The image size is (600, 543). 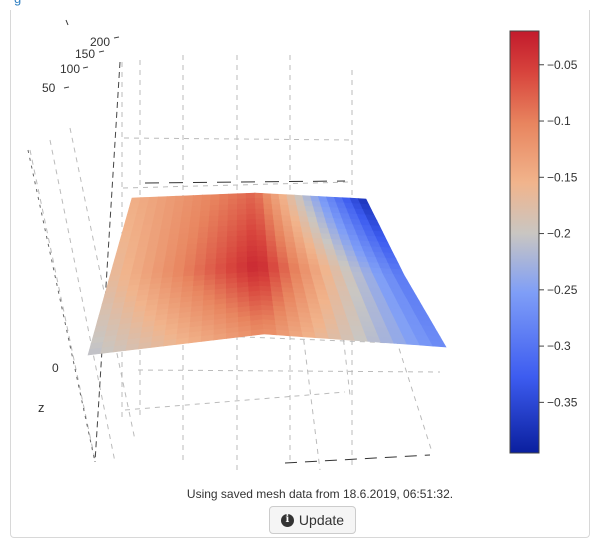 I want to click on info-icon: i, so click(x=287, y=520).